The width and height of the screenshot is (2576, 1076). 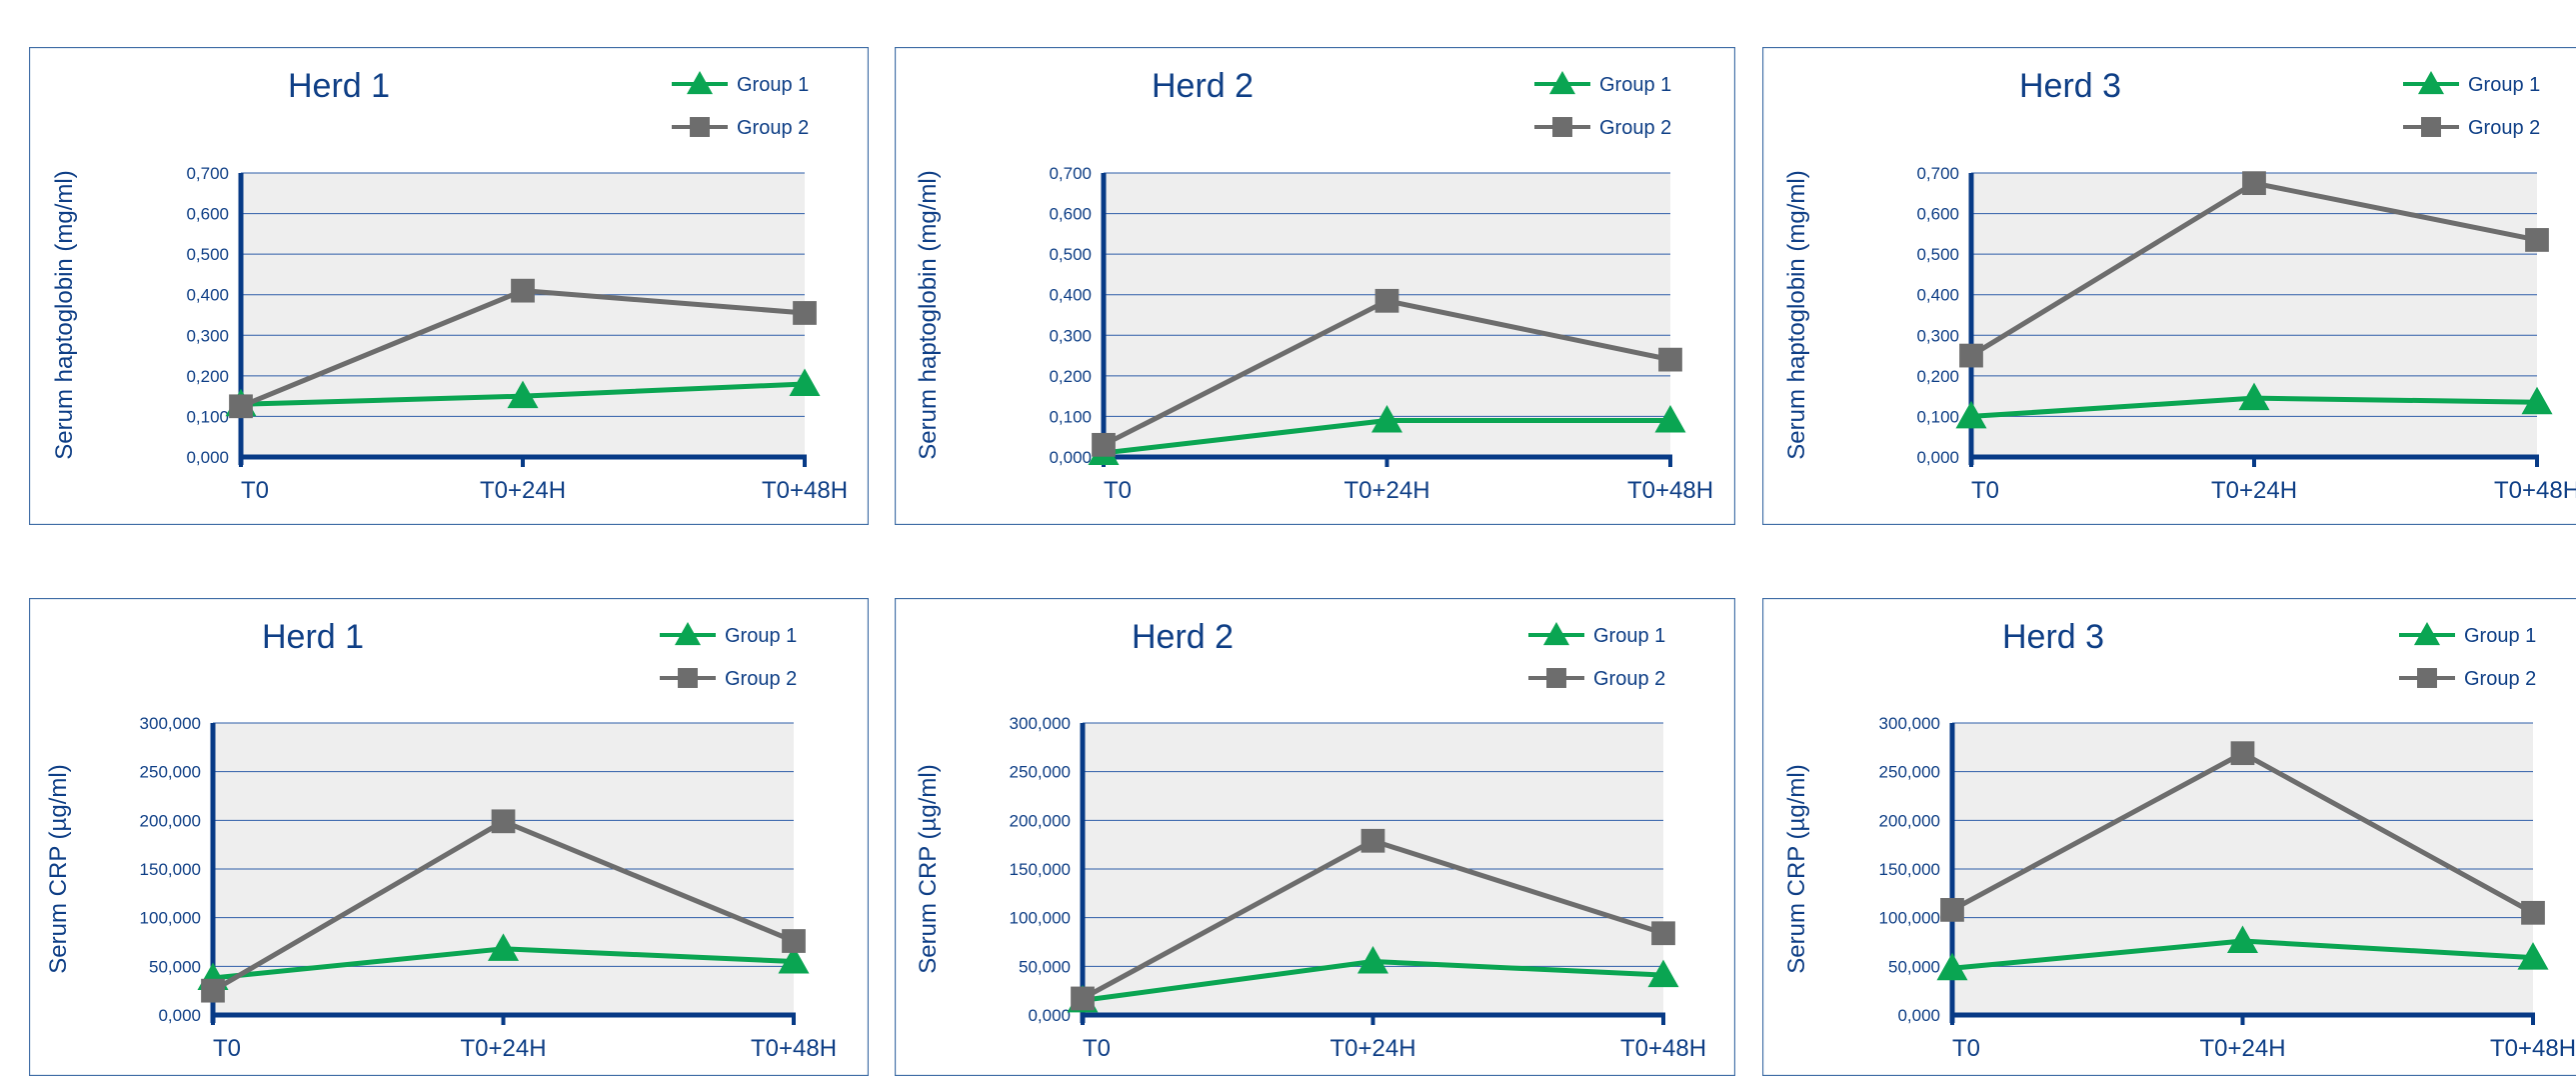 I want to click on chart-title: Herd 3, so click(x=2070, y=86).